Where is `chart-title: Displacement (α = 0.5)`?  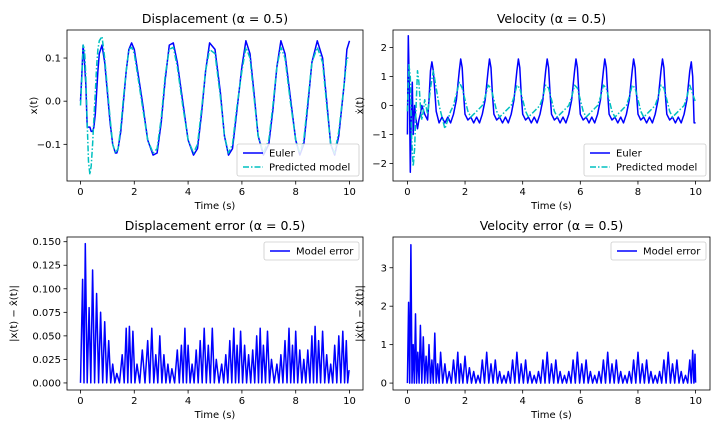 chart-title: Displacement (α = 0.5) is located at coordinates (215, 18).